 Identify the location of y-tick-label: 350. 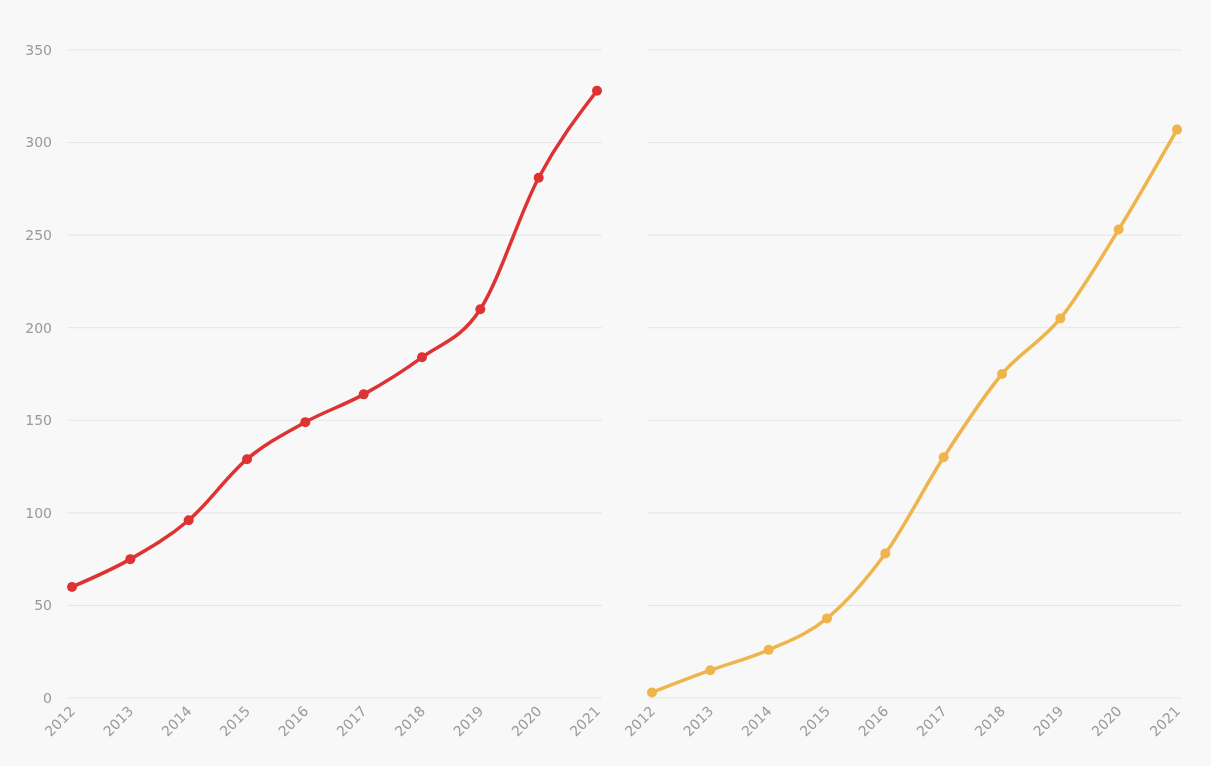
(38, 49).